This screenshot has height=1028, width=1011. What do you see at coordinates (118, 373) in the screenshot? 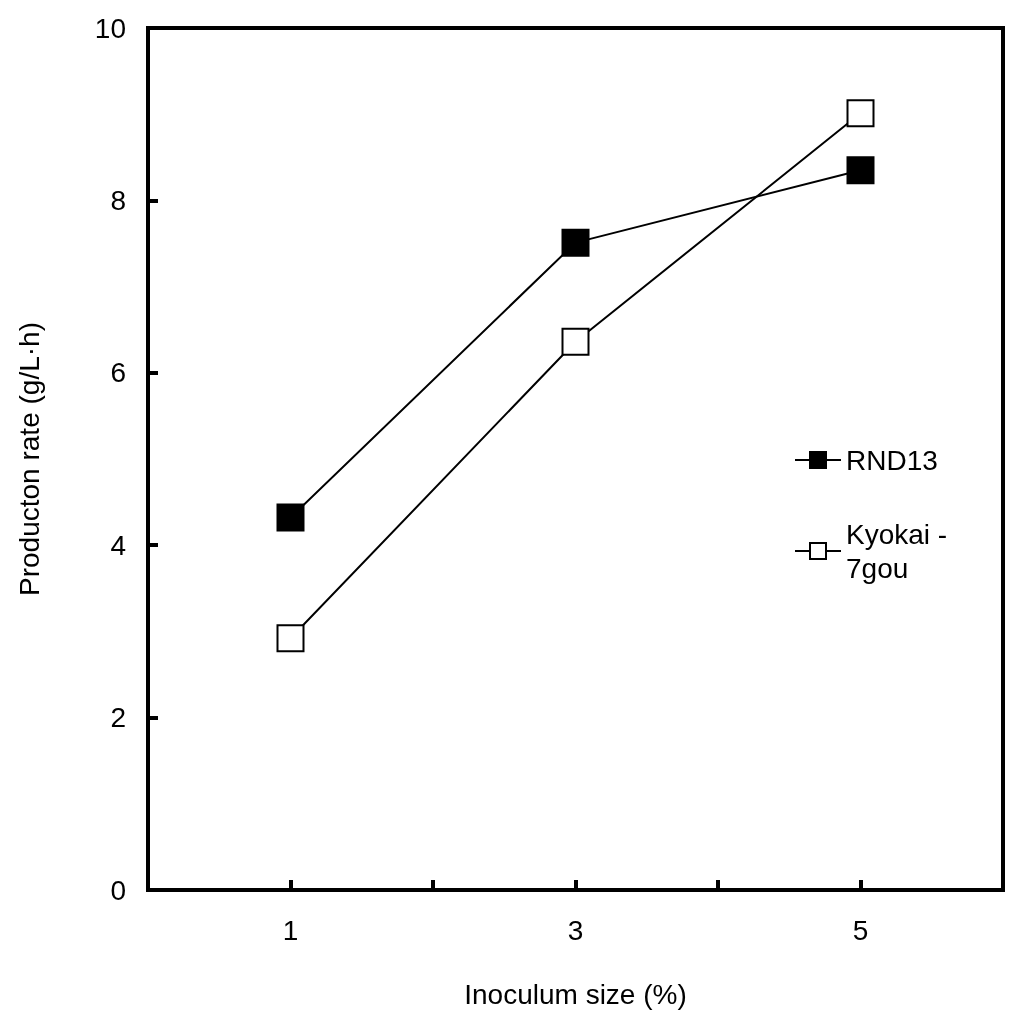
I see `y-tick-label: 6` at bounding box center [118, 373].